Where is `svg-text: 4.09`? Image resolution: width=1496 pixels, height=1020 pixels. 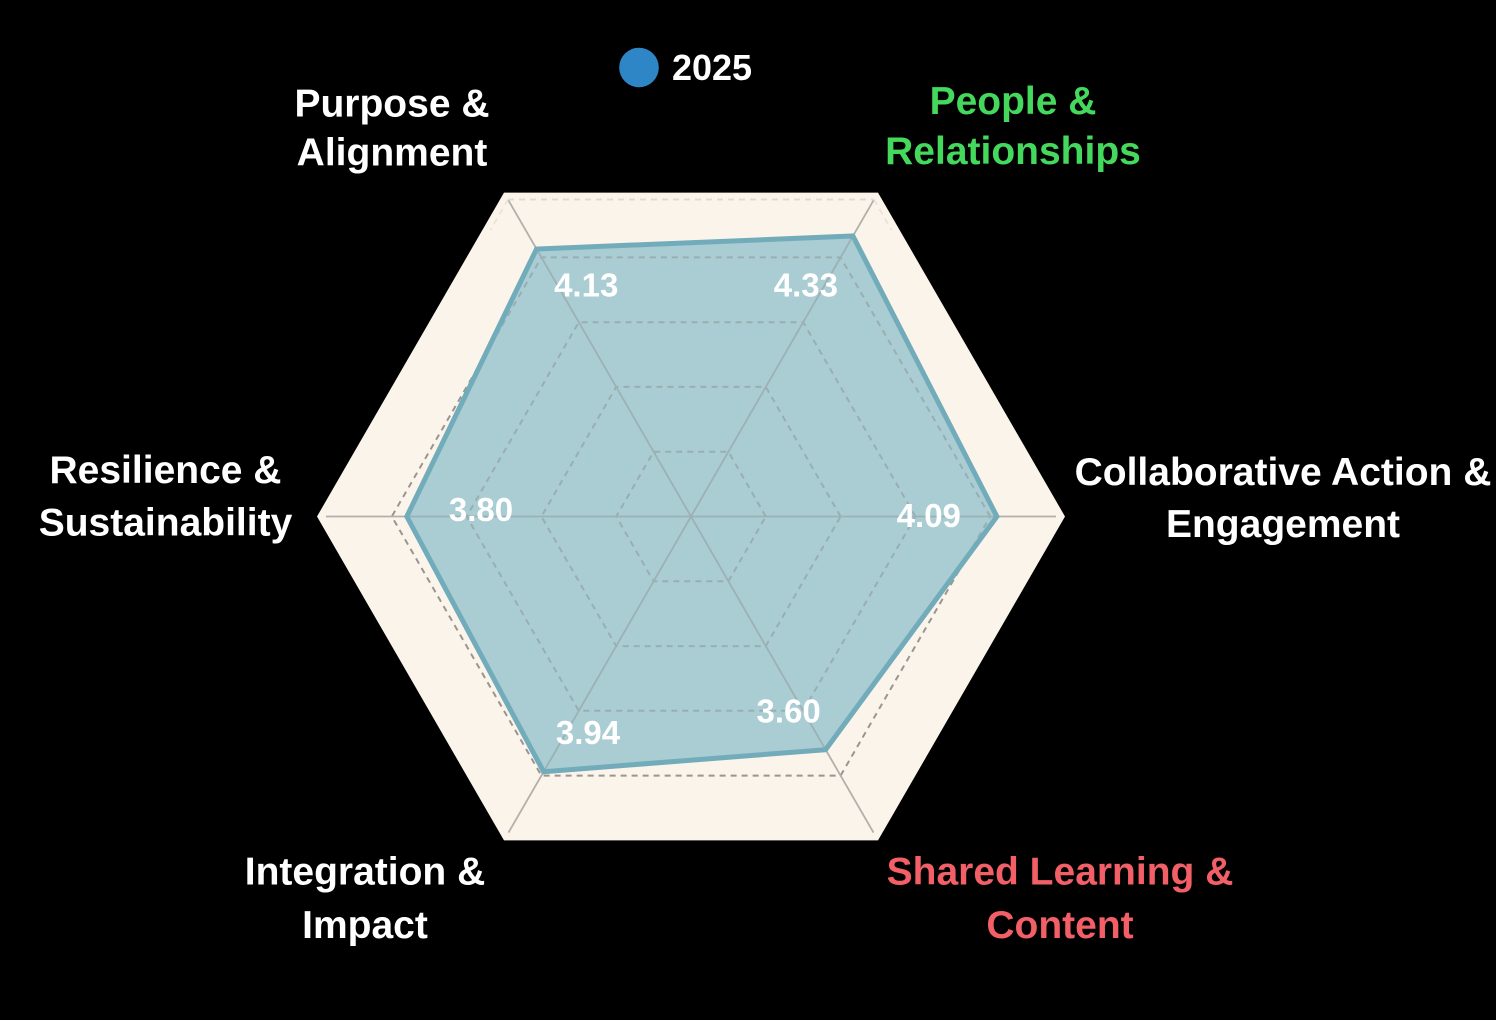
svg-text: 4.09 is located at coordinates (929, 515).